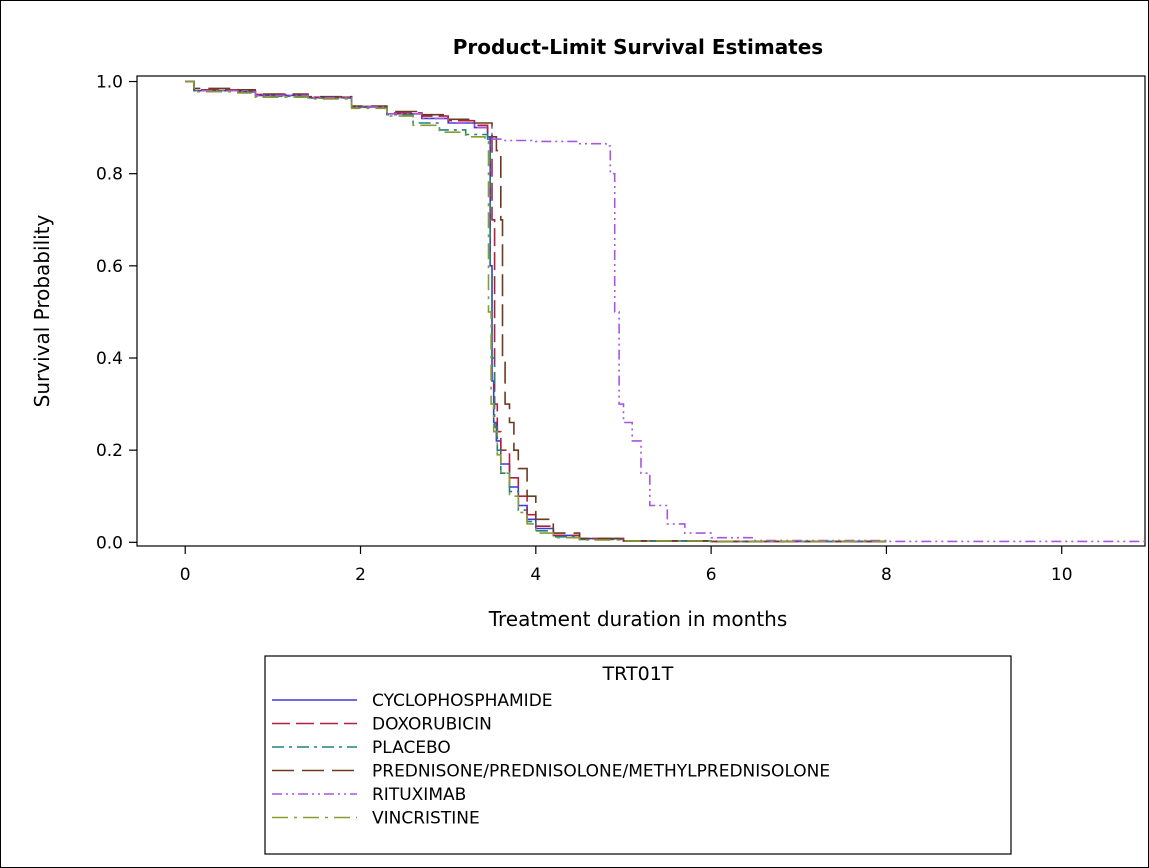 The width and height of the screenshot is (1149, 868). Describe the element at coordinates (360, 575) in the screenshot. I see `x-tick-label: 2` at that location.